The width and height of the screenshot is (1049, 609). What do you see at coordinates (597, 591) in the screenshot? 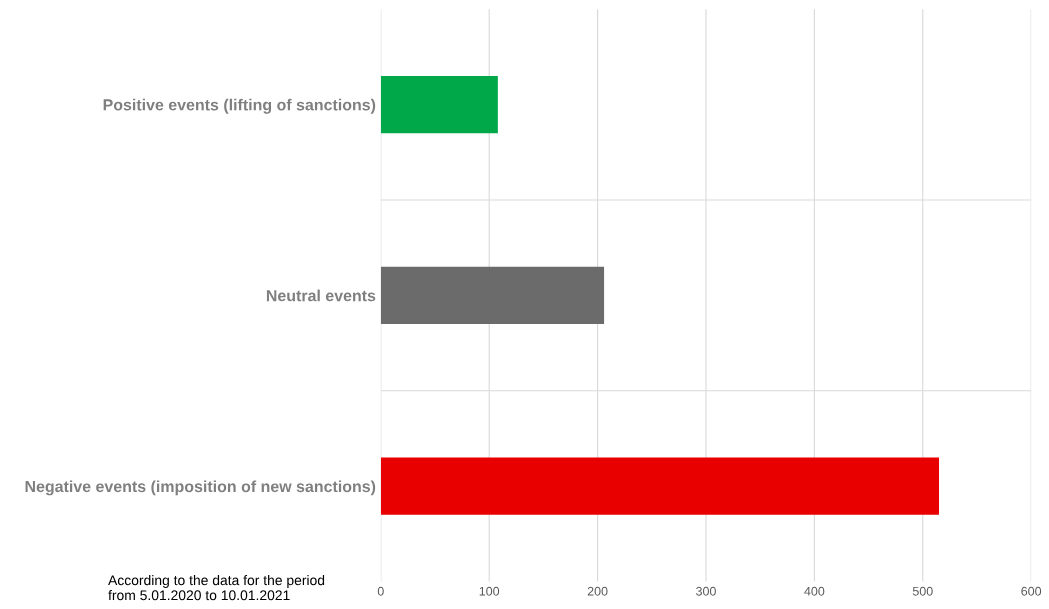
I see `x-tick-label: 200` at bounding box center [597, 591].